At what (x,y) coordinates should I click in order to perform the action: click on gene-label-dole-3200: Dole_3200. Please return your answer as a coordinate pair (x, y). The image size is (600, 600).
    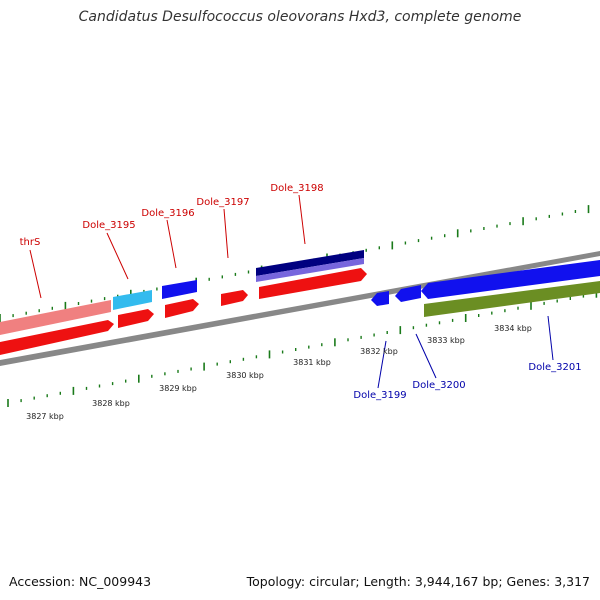
    Looking at the image, I should click on (438, 385).